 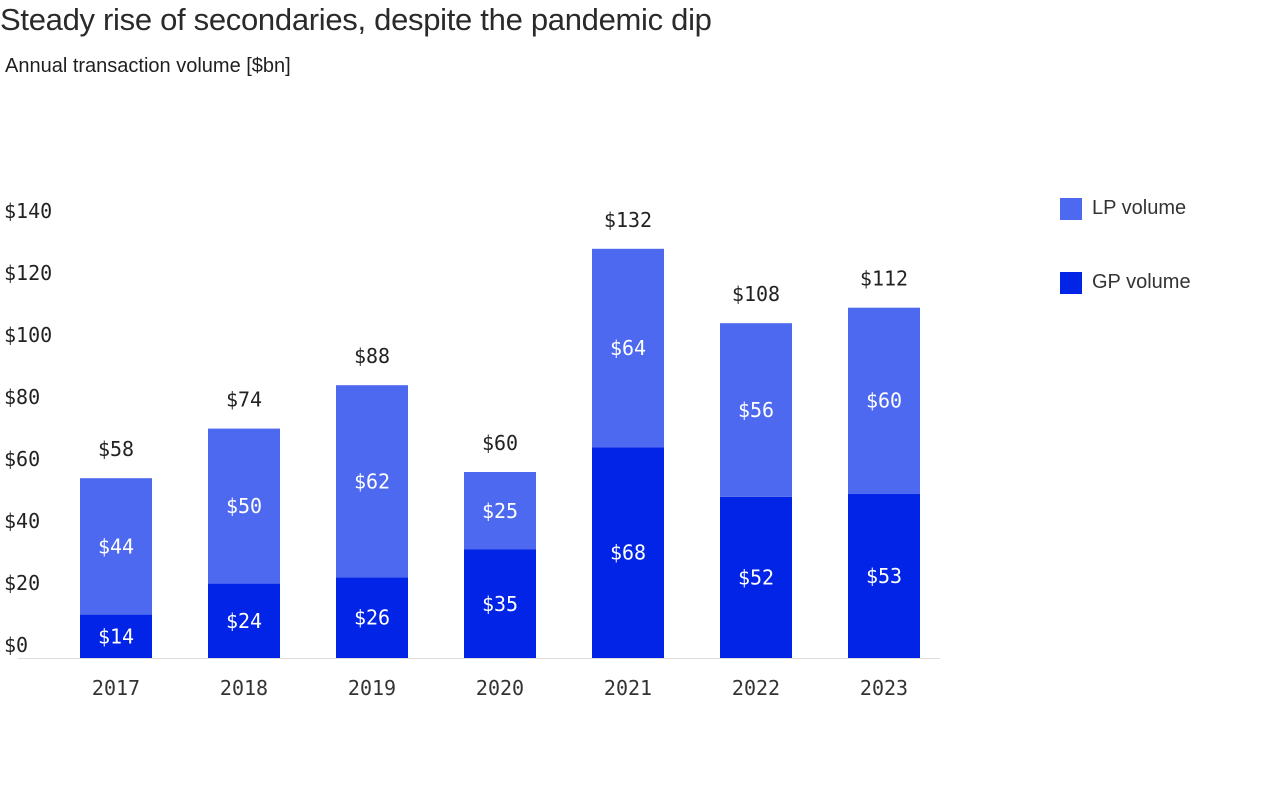 I want to click on data-label-lp: $50, so click(x=244, y=506).